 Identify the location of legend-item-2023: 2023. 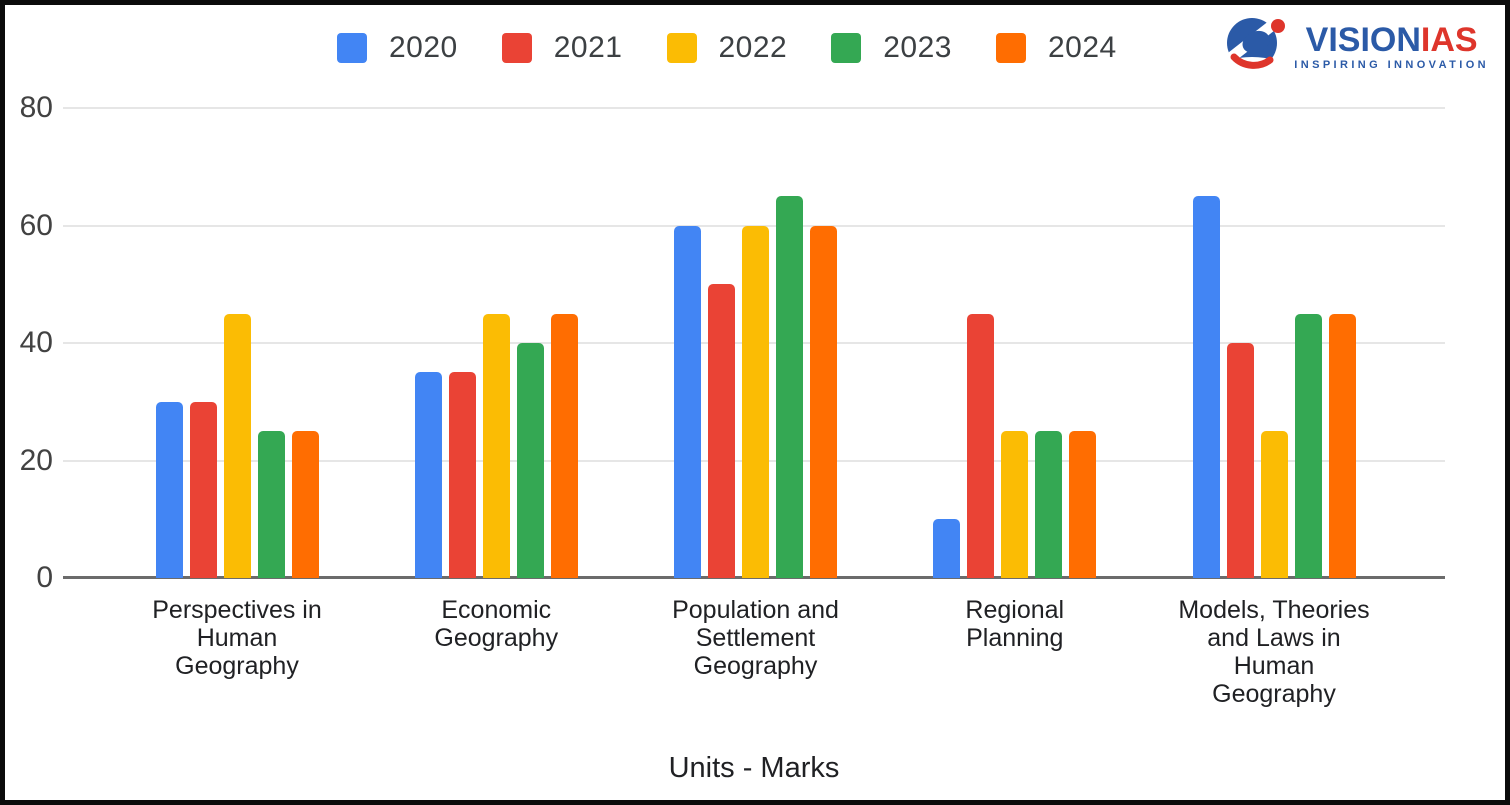
(891, 48).